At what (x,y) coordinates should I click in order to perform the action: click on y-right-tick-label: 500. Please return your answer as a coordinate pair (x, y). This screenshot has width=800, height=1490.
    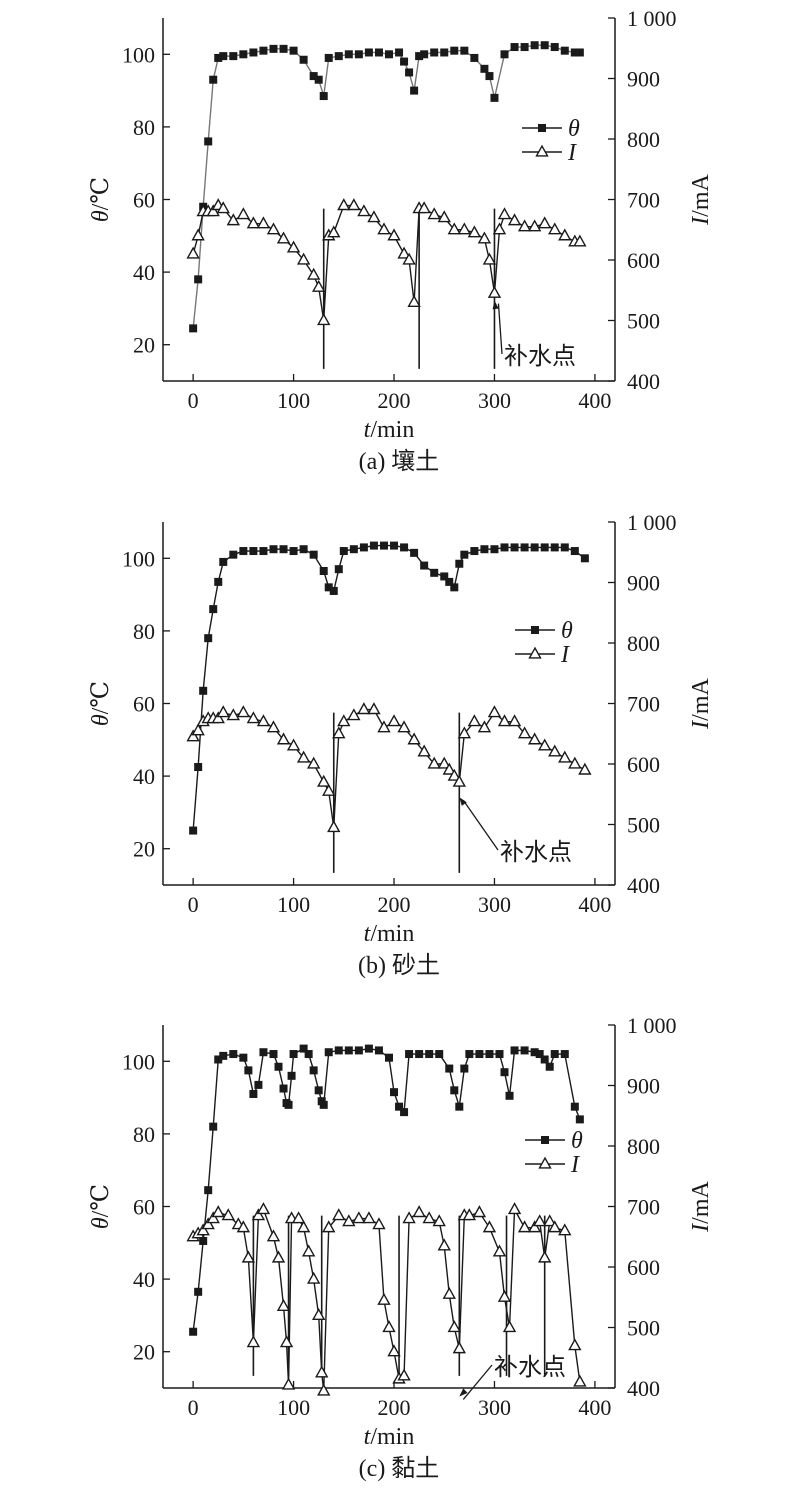
    Looking at the image, I should click on (643, 321).